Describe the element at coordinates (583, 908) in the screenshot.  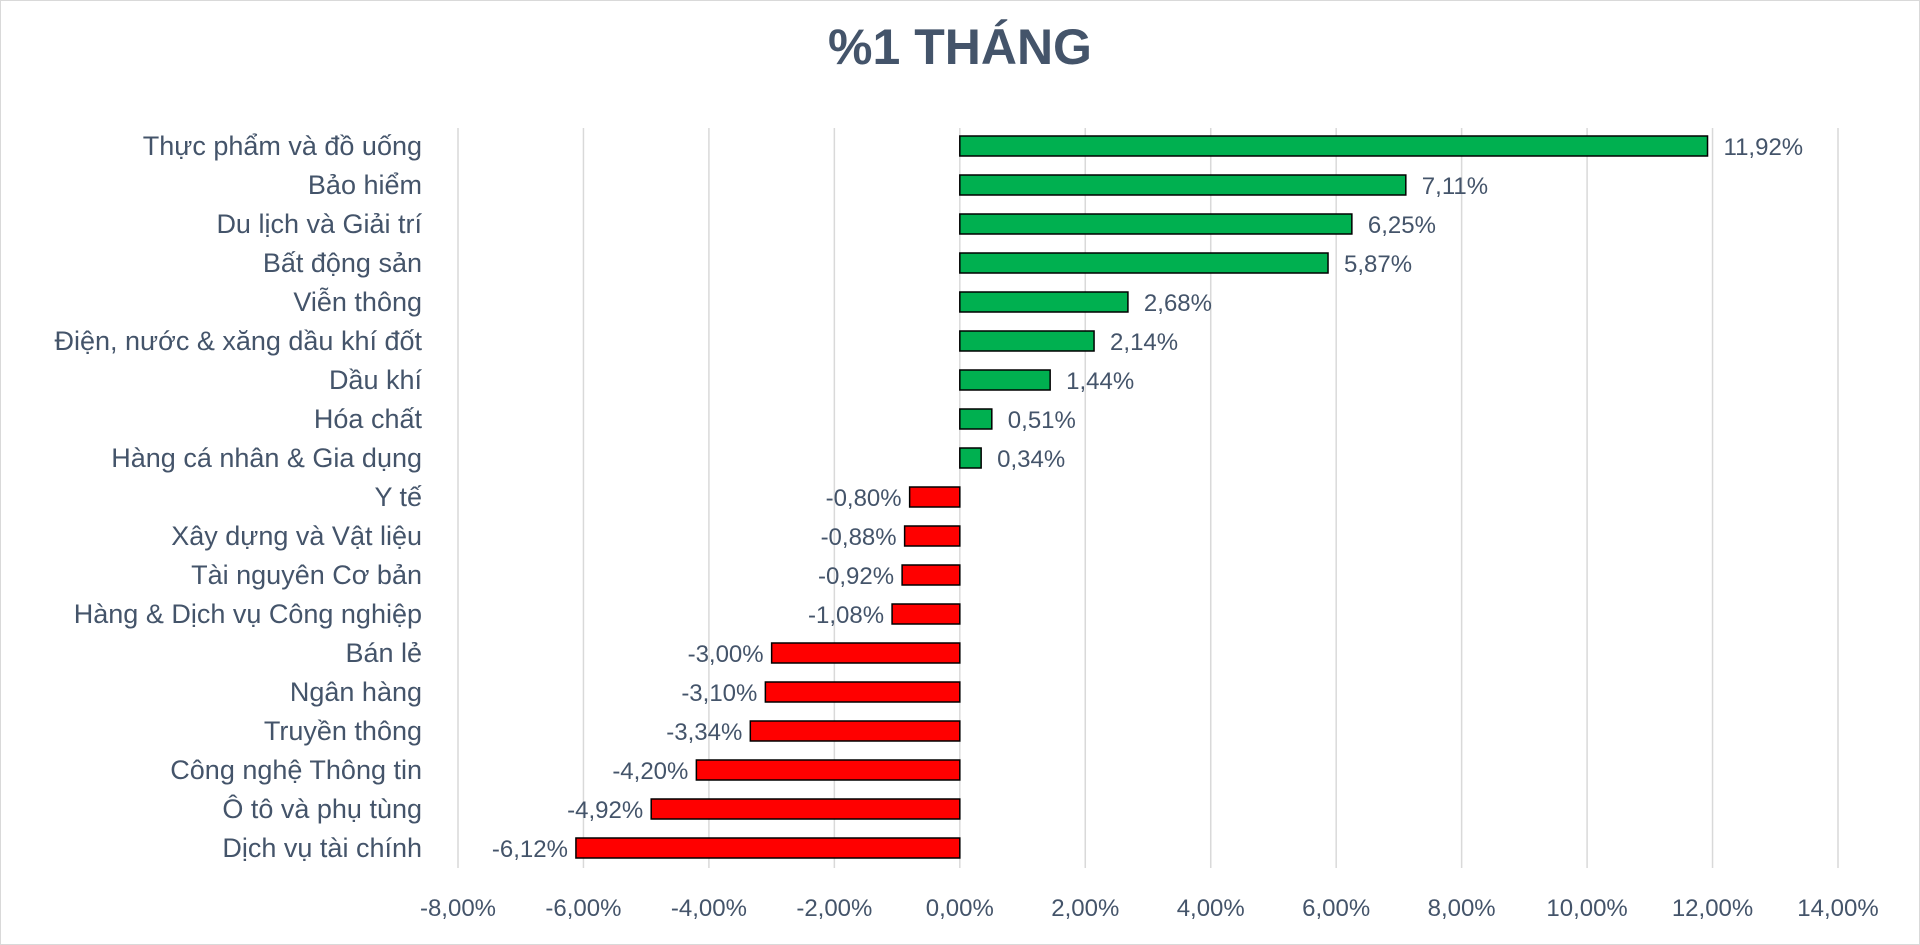
I see `x-tick-label: -6,00%` at that location.